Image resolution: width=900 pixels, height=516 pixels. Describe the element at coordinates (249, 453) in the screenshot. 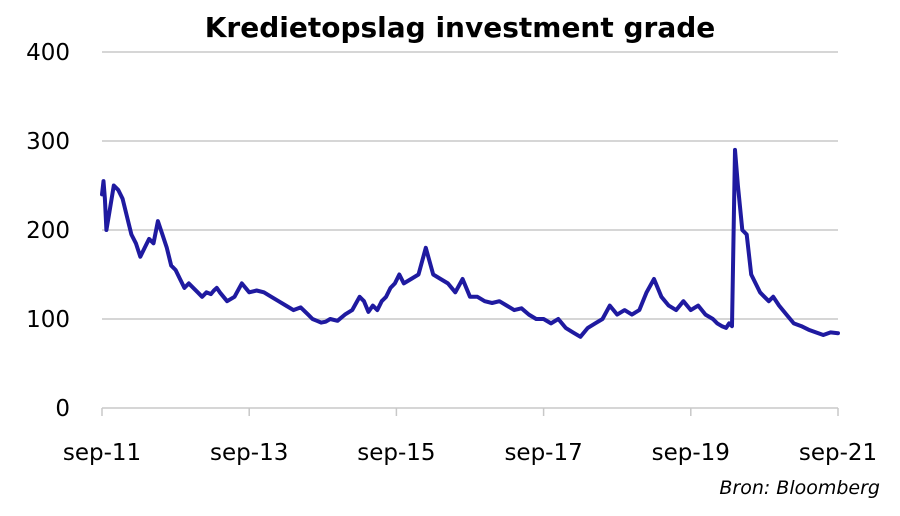

I see `x-tick-label: sep-13` at that location.